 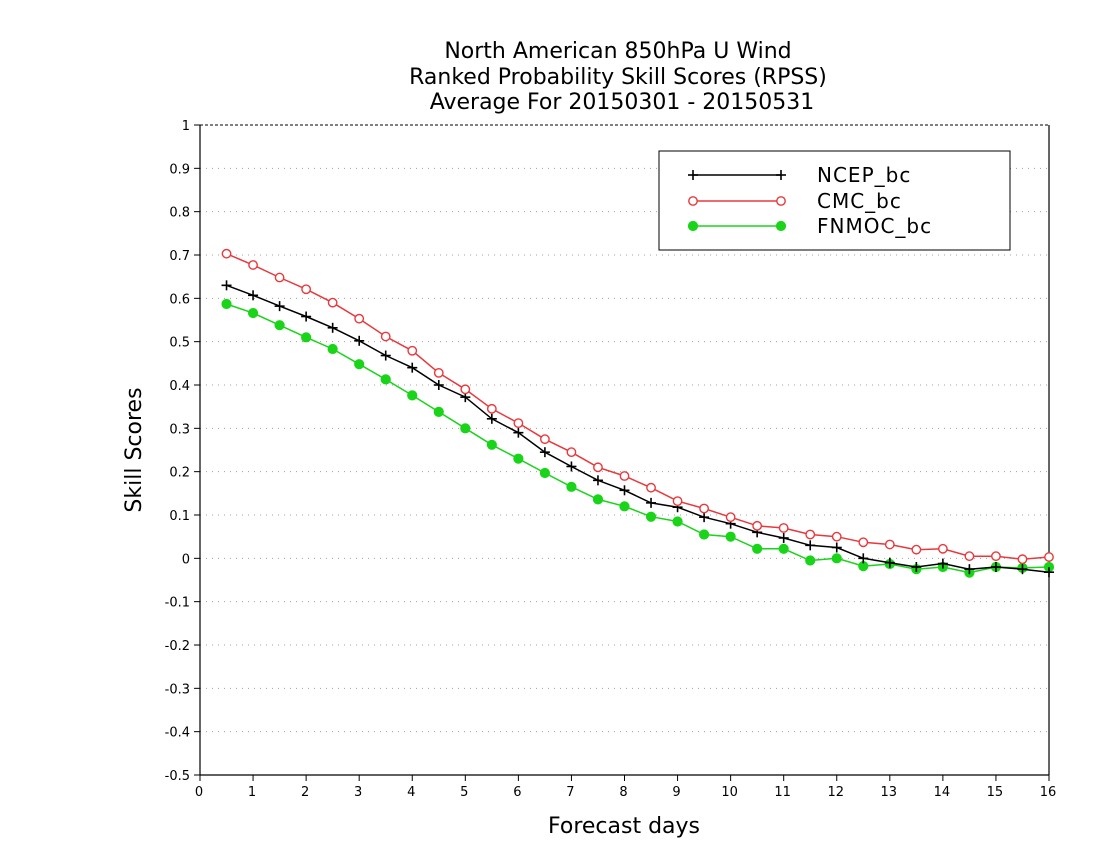 I want to click on x-axis-label: Forecast days, so click(x=624, y=826).